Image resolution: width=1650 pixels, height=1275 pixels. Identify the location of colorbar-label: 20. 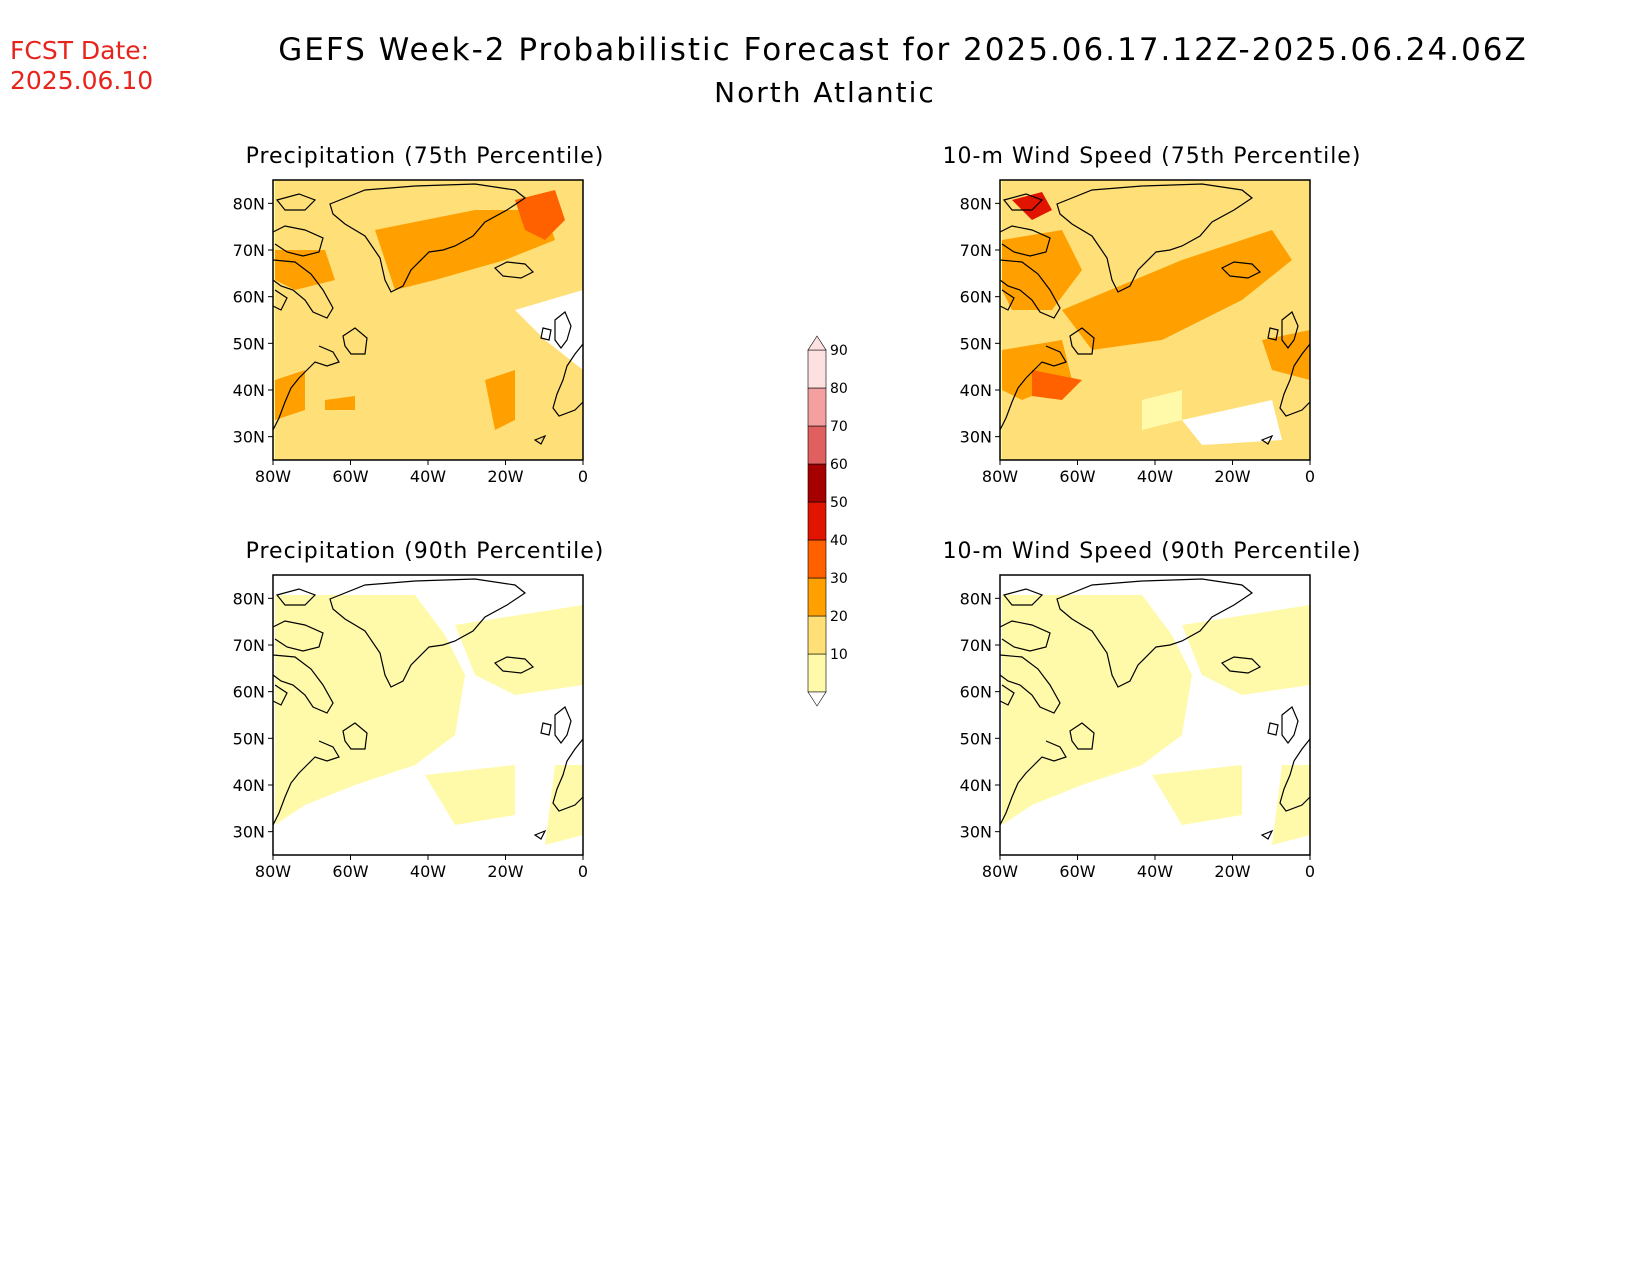
(839, 617).